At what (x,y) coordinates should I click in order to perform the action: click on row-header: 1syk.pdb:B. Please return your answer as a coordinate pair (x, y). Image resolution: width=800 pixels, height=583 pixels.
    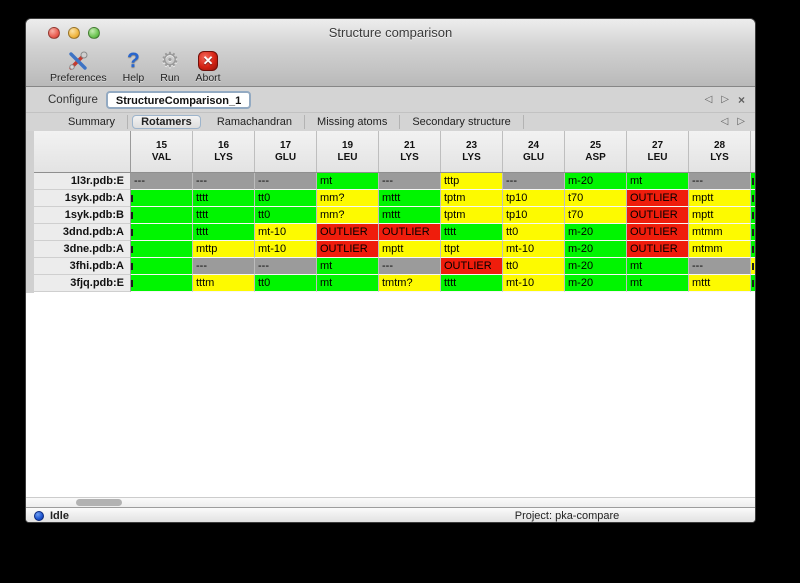
    Looking at the image, I should click on (82, 215).